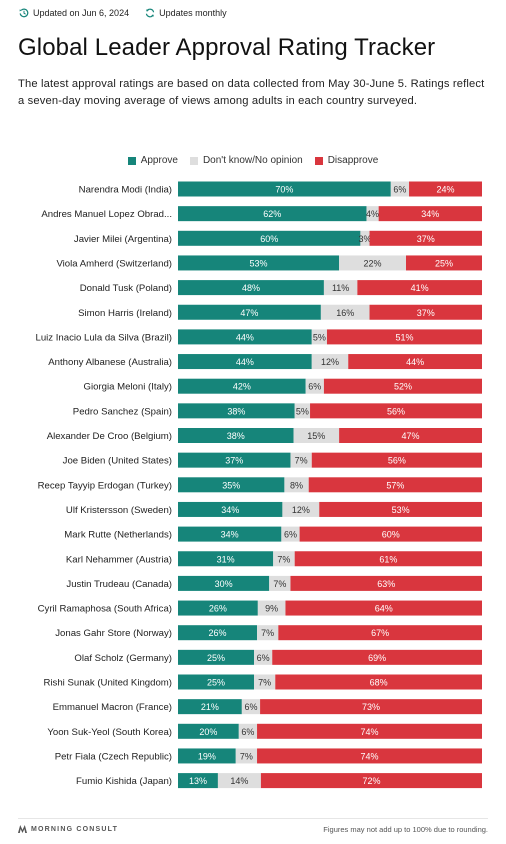  What do you see at coordinates (110, 362) in the screenshot?
I see `category-label: Anthony Albanese (Australia)` at bounding box center [110, 362].